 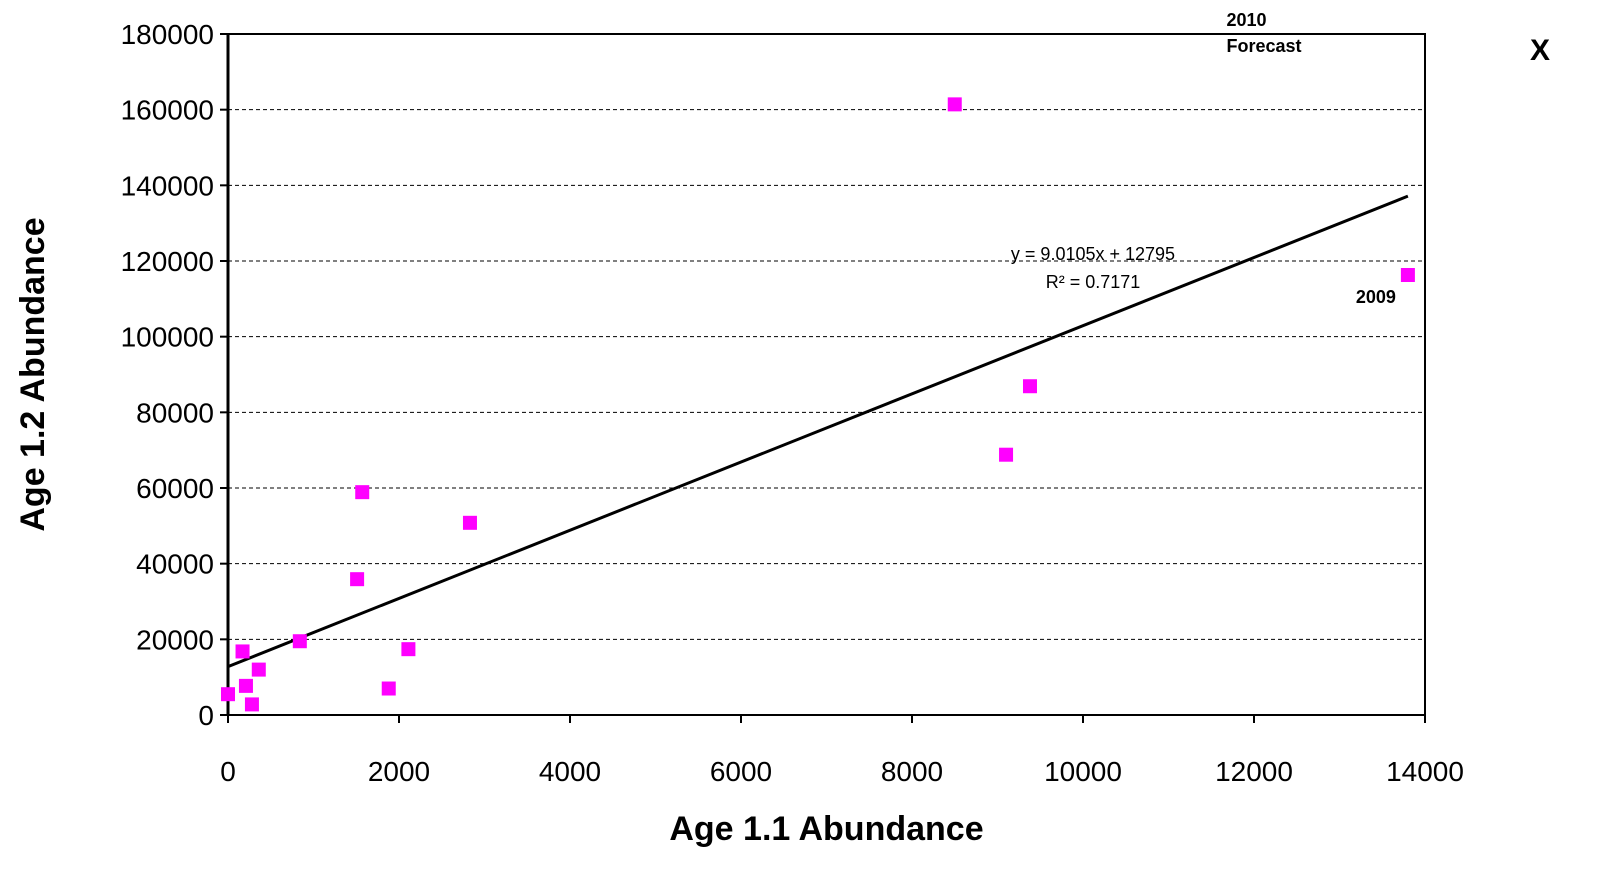 What do you see at coordinates (842, 751) in the screenshot?
I see `x-axis-ticks: 0 2000 4000 6000 8000 10000 12000 14000` at bounding box center [842, 751].